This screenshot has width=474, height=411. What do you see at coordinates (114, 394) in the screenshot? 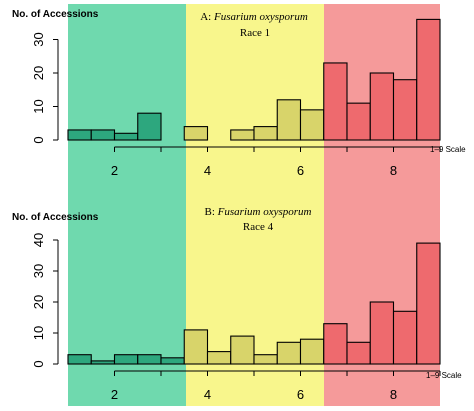
I see `panel-b-xtick-label-2: 2` at bounding box center [114, 394].